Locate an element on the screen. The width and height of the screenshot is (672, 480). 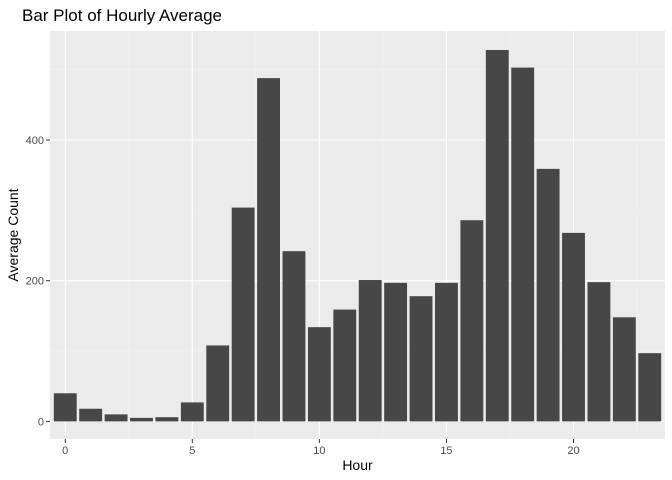
x-tick-label: 20 is located at coordinates (573, 451).